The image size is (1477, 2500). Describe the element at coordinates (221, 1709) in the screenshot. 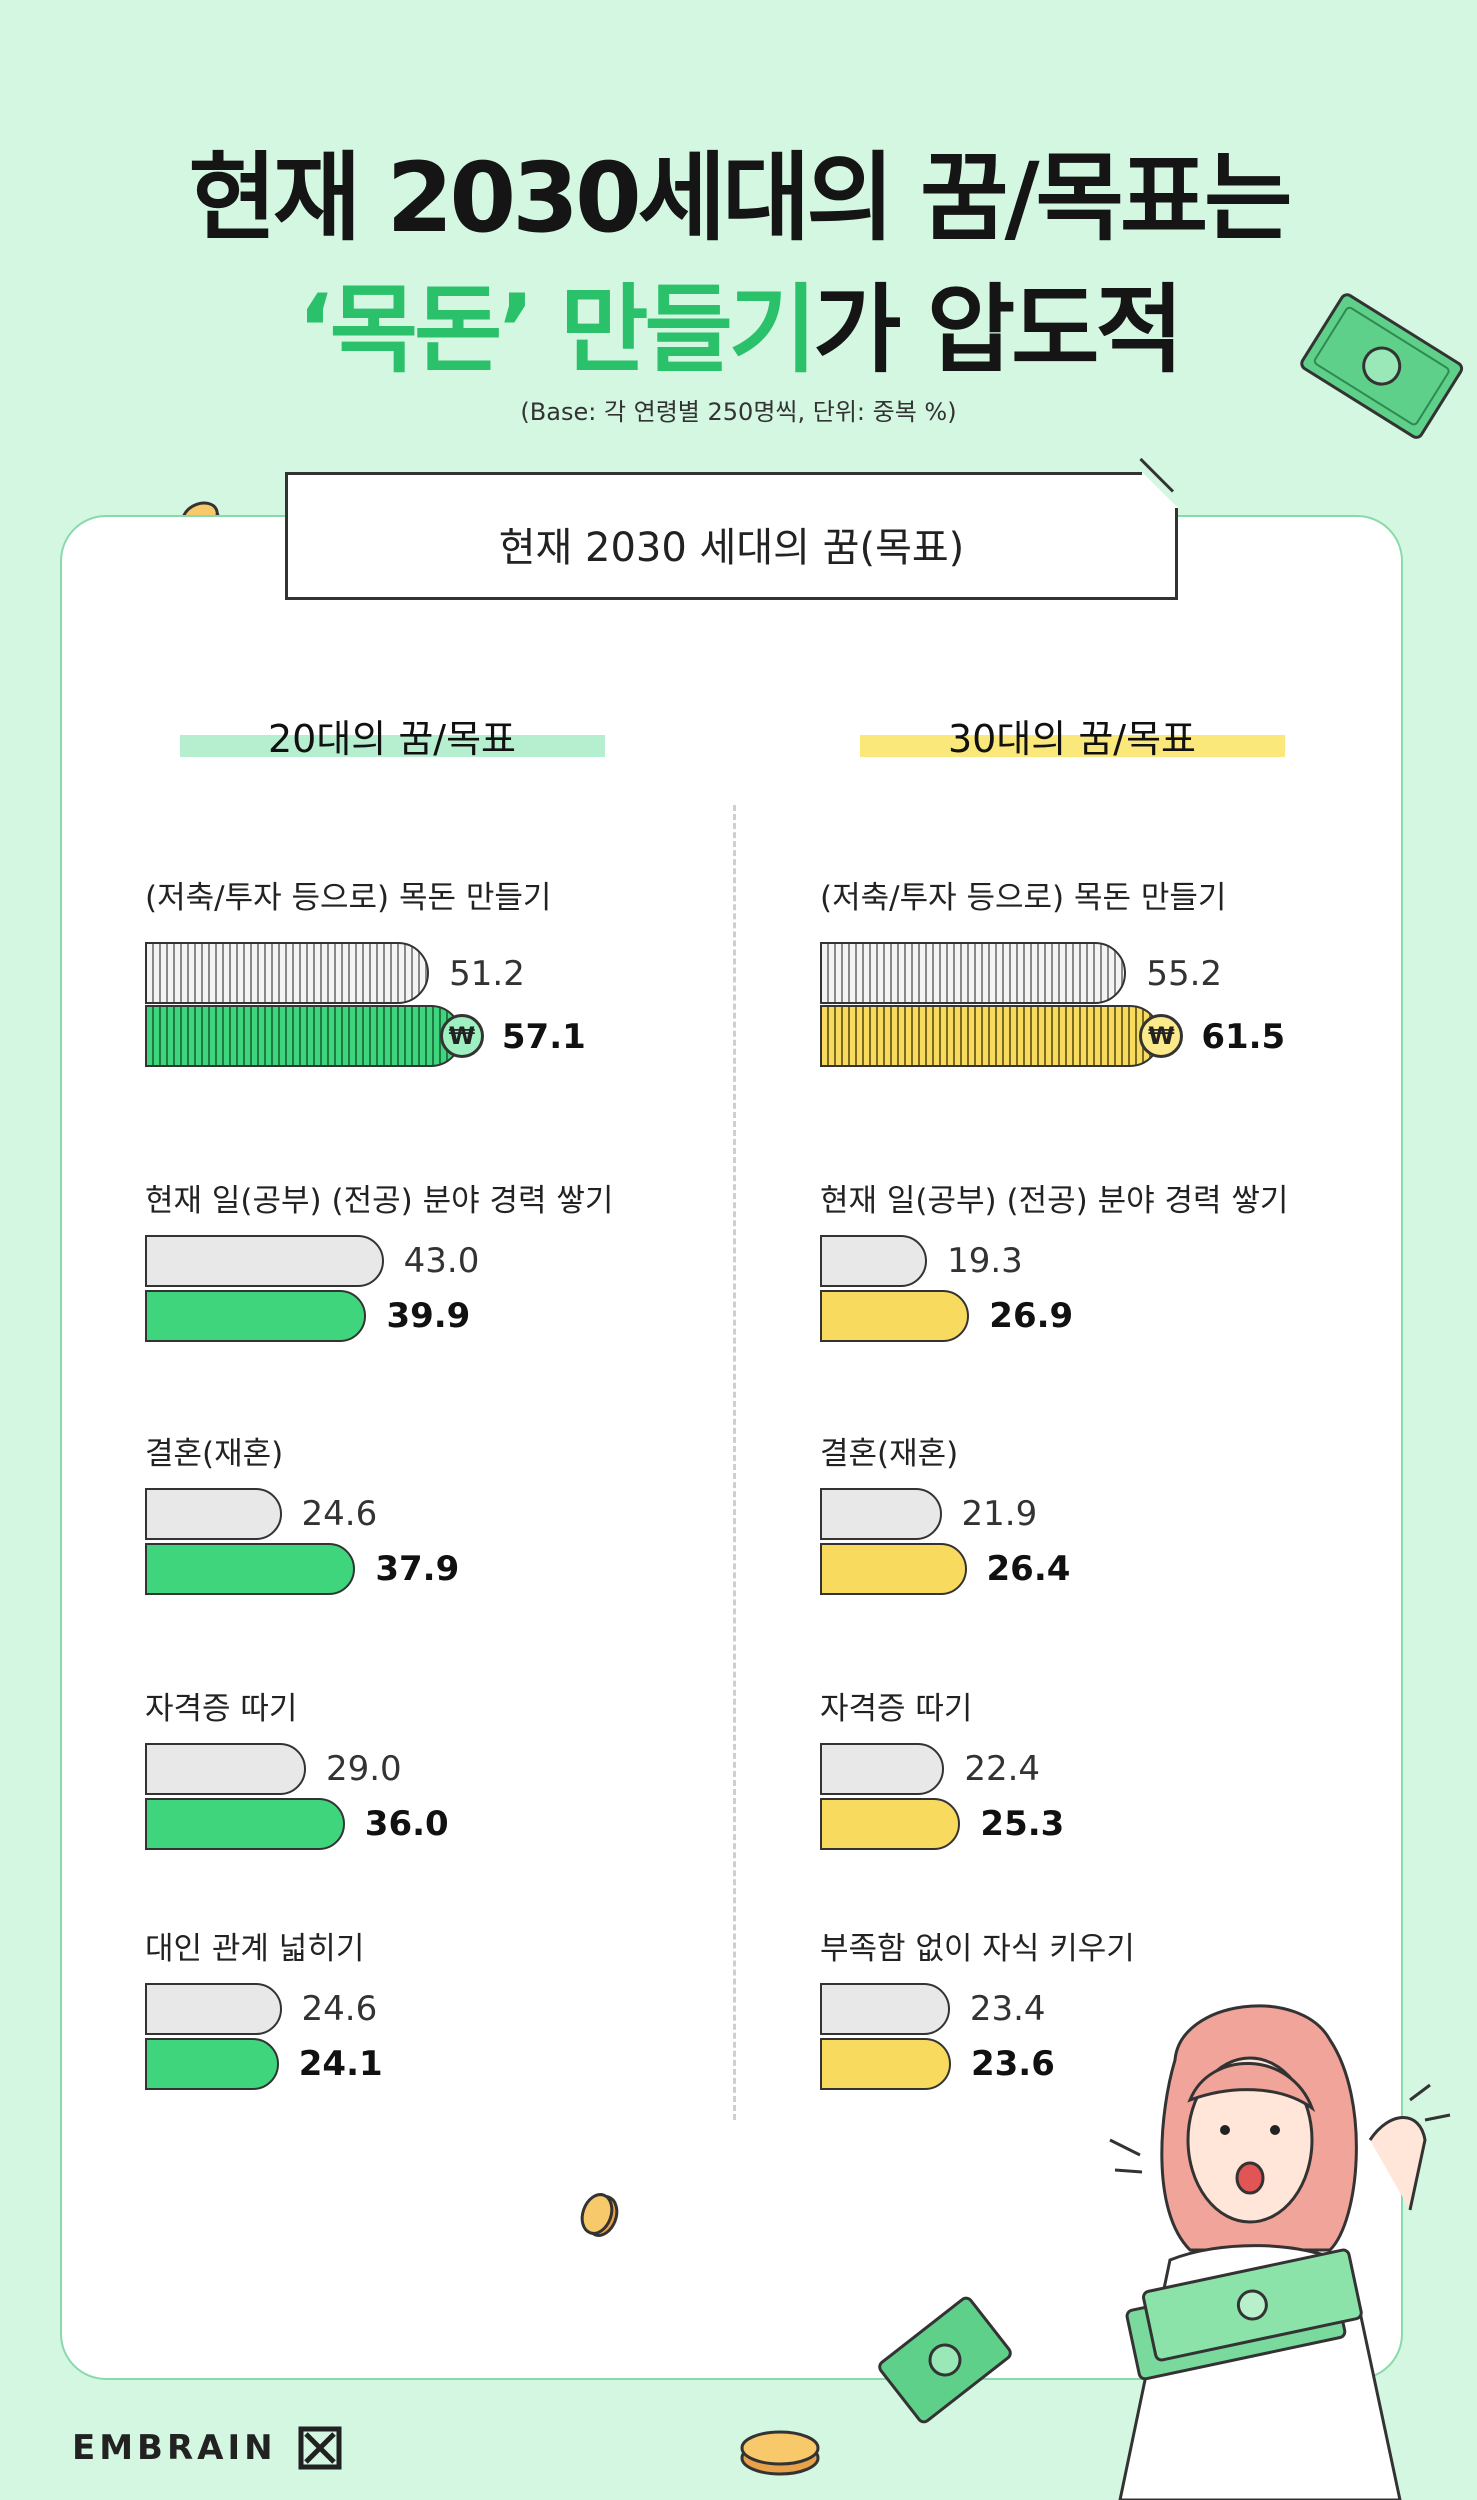

I see `category-label-20s: 자격증 따기` at that location.